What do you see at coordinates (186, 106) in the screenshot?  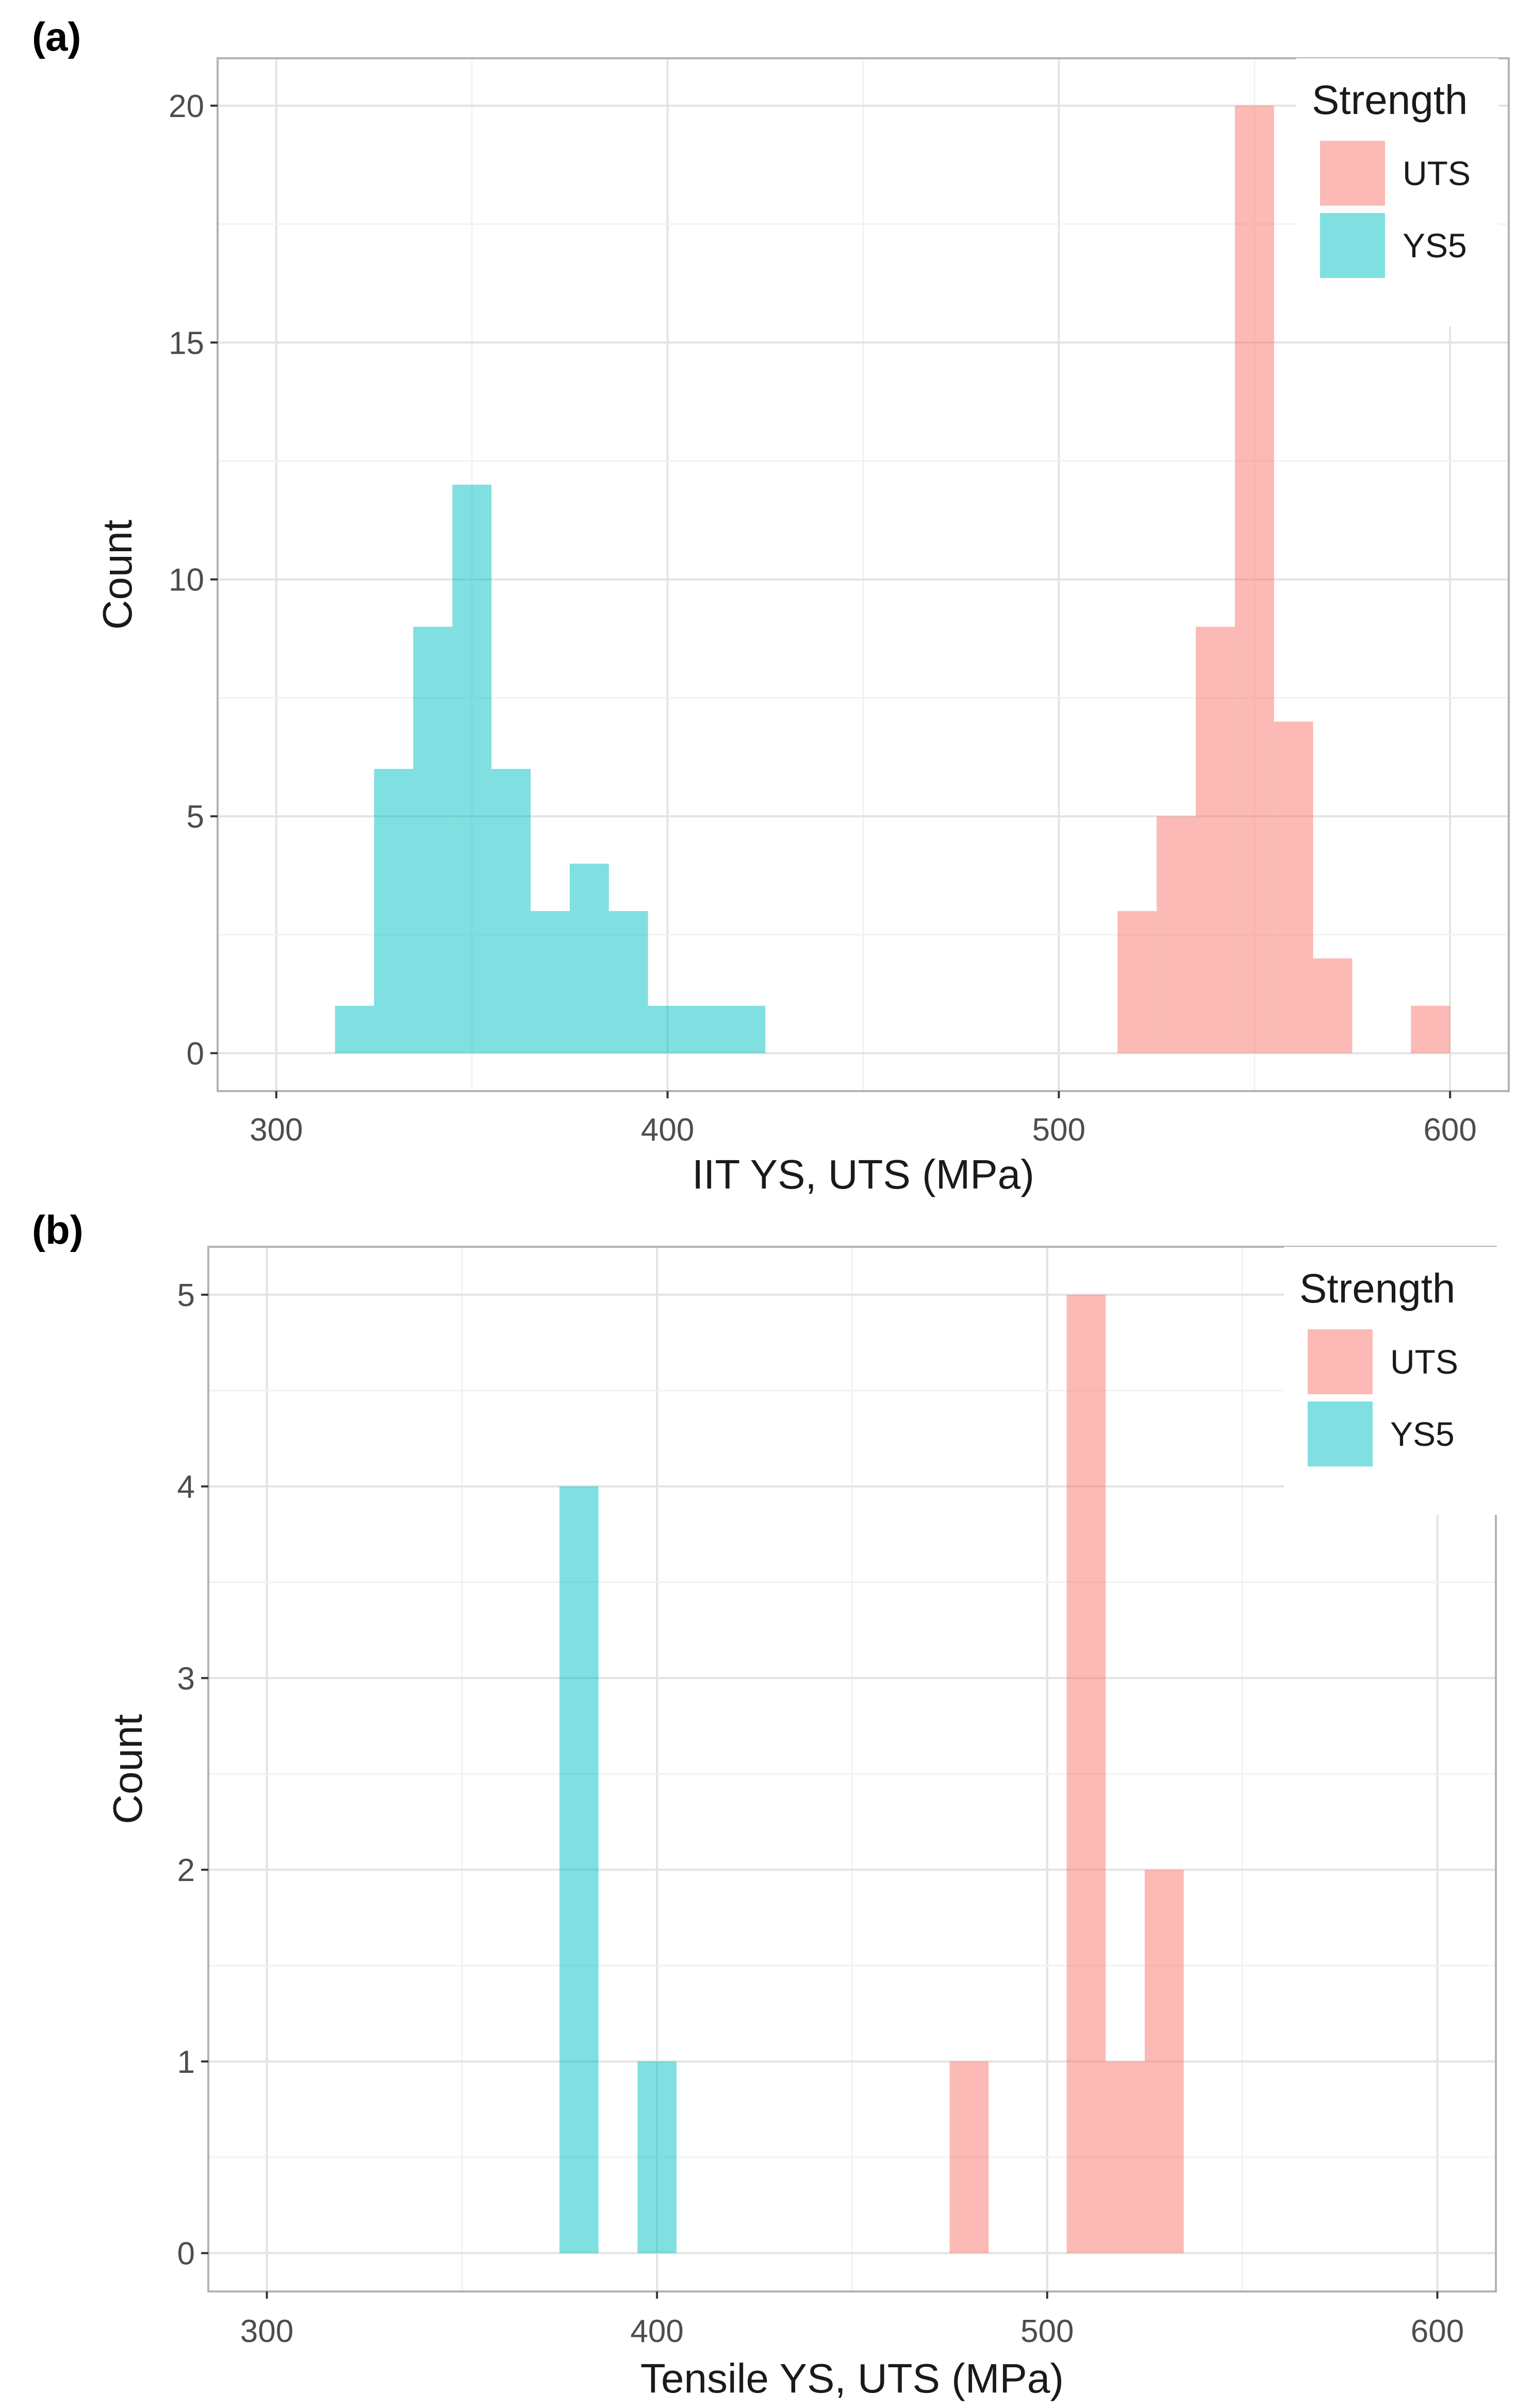 I see `y-tick-label: 20` at bounding box center [186, 106].